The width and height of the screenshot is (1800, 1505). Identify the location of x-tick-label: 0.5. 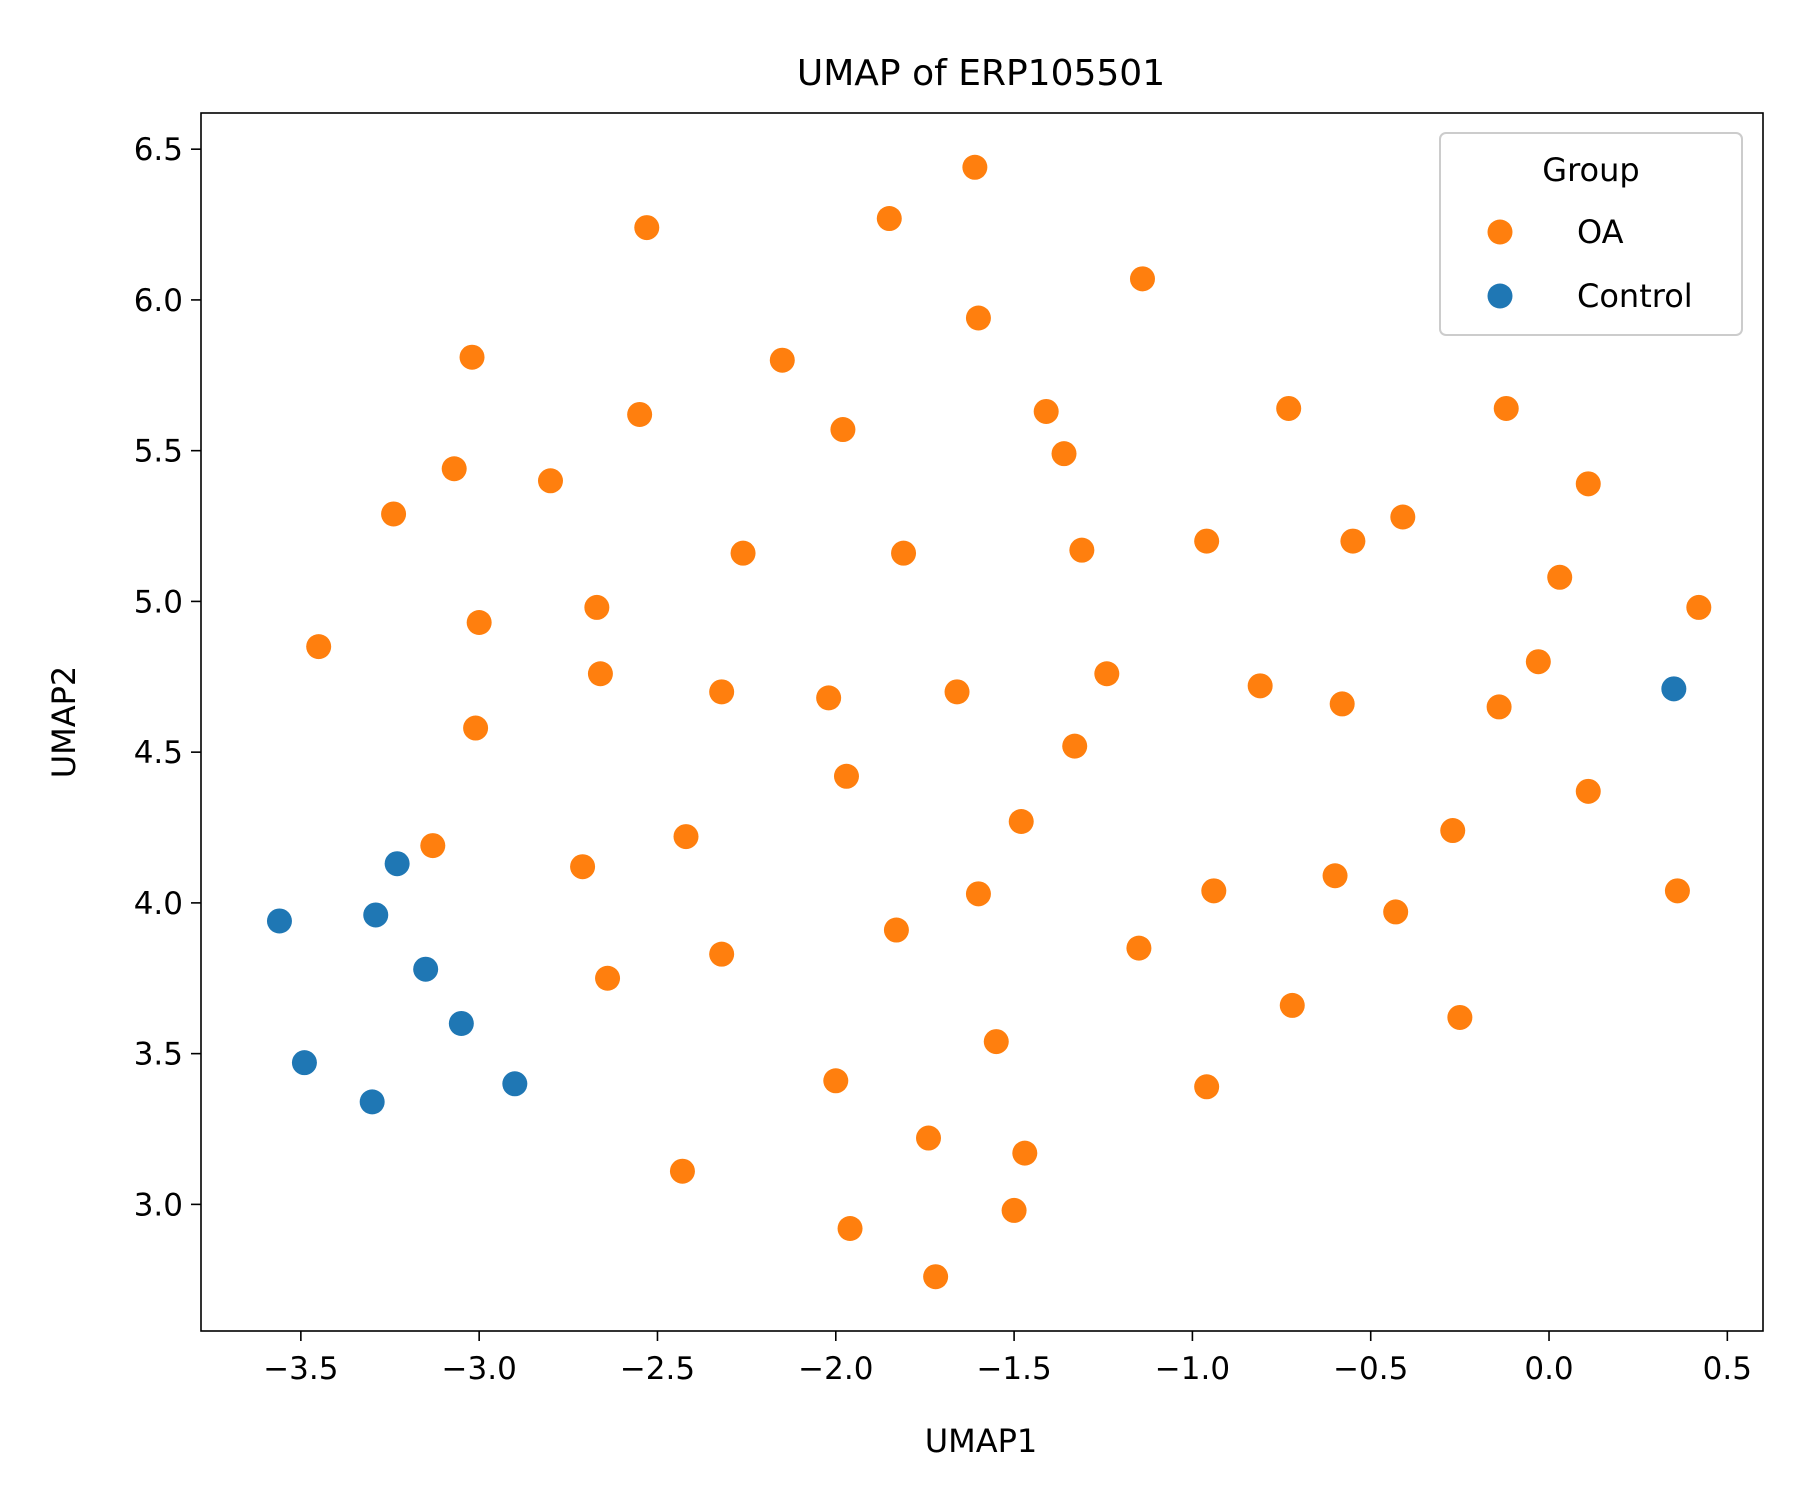
(1727, 1369).